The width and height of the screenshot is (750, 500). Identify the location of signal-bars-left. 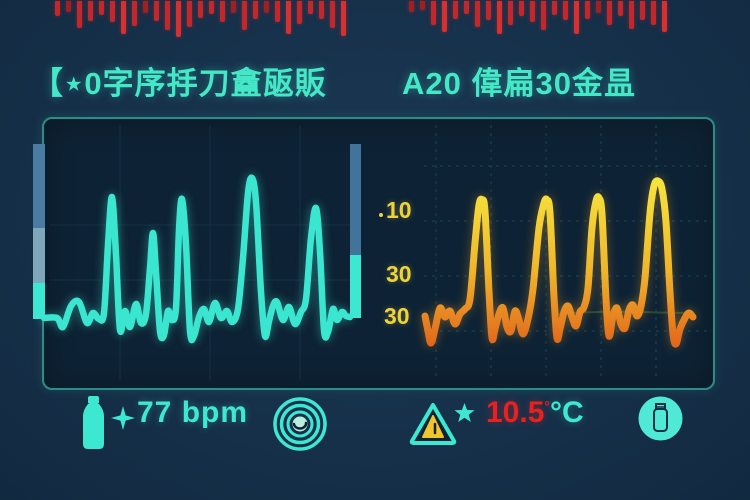
(200, 19).